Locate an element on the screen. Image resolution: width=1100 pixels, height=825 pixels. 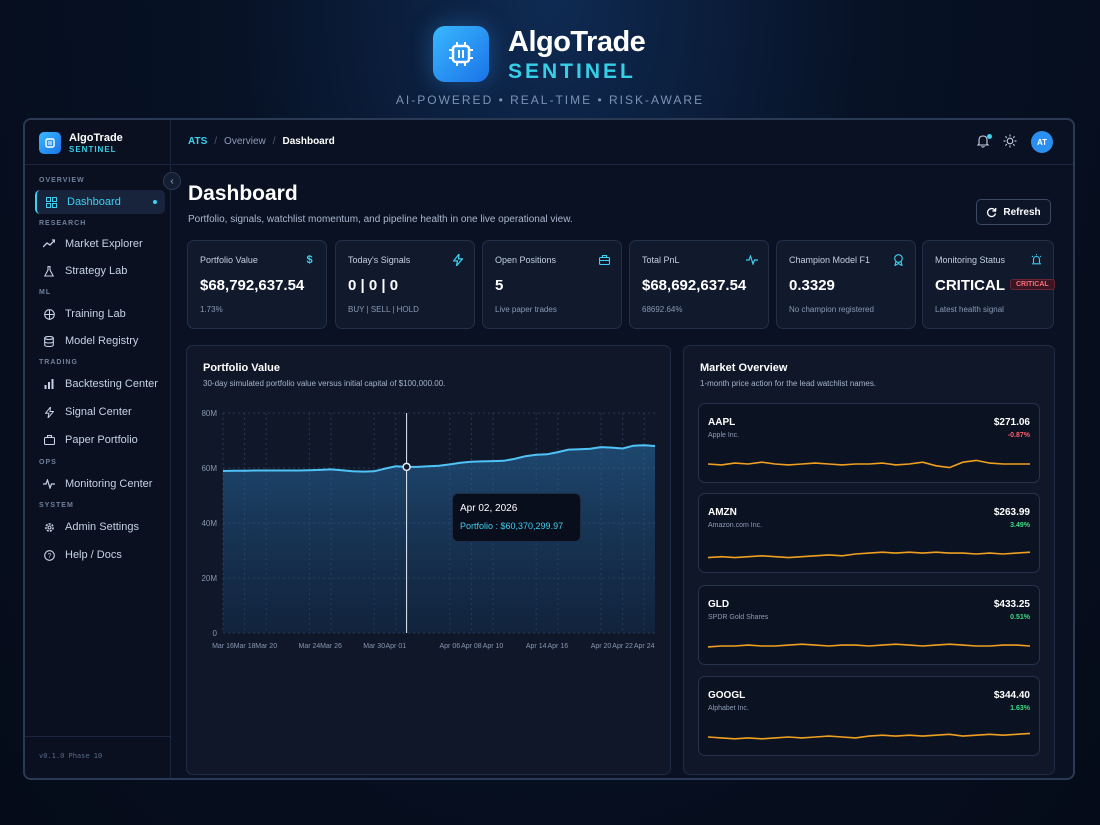
ticker-symbol: AAPL is located at coordinates (722, 422).